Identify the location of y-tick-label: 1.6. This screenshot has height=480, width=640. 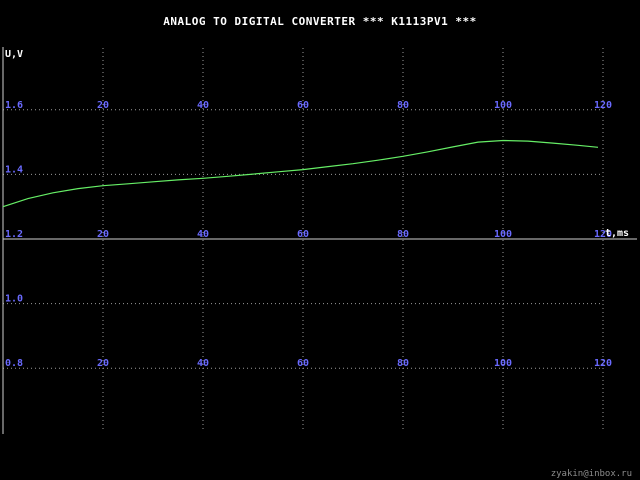
(14, 105).